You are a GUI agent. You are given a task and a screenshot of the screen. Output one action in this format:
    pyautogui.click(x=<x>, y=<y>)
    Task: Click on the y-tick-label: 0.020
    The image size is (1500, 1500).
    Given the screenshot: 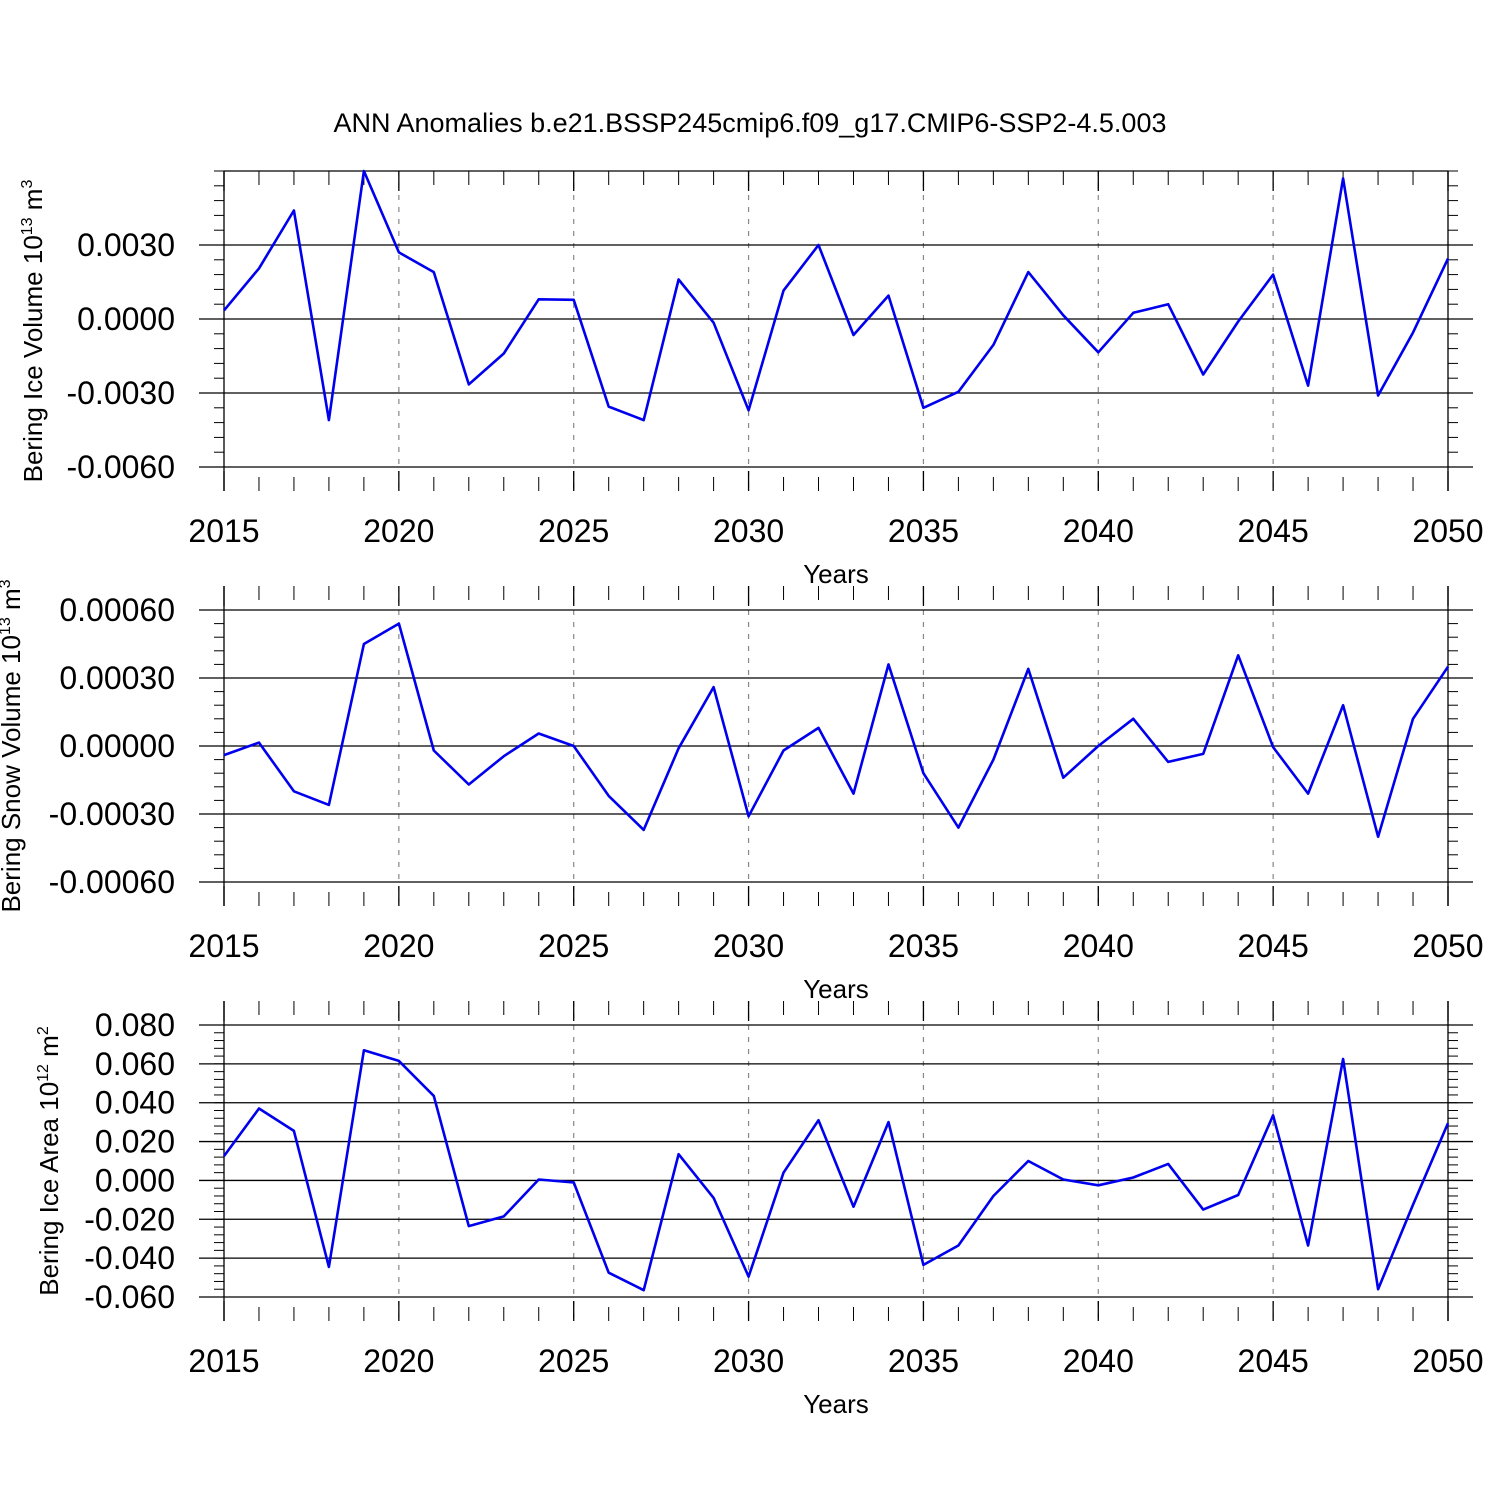 What is the action you would take?
    pyautogui.click(x=135, y=1142)
    